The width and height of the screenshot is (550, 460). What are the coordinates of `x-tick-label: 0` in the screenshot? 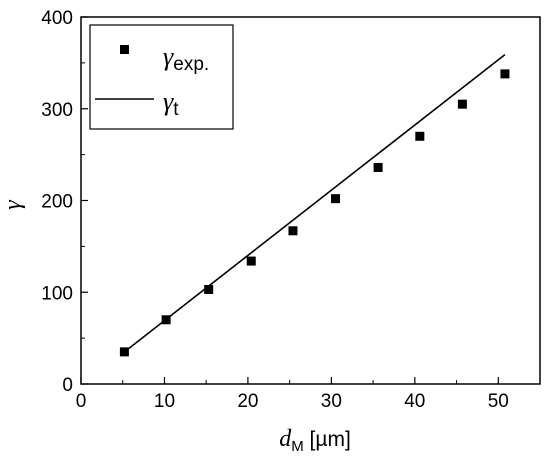 It's located at (81, 401).